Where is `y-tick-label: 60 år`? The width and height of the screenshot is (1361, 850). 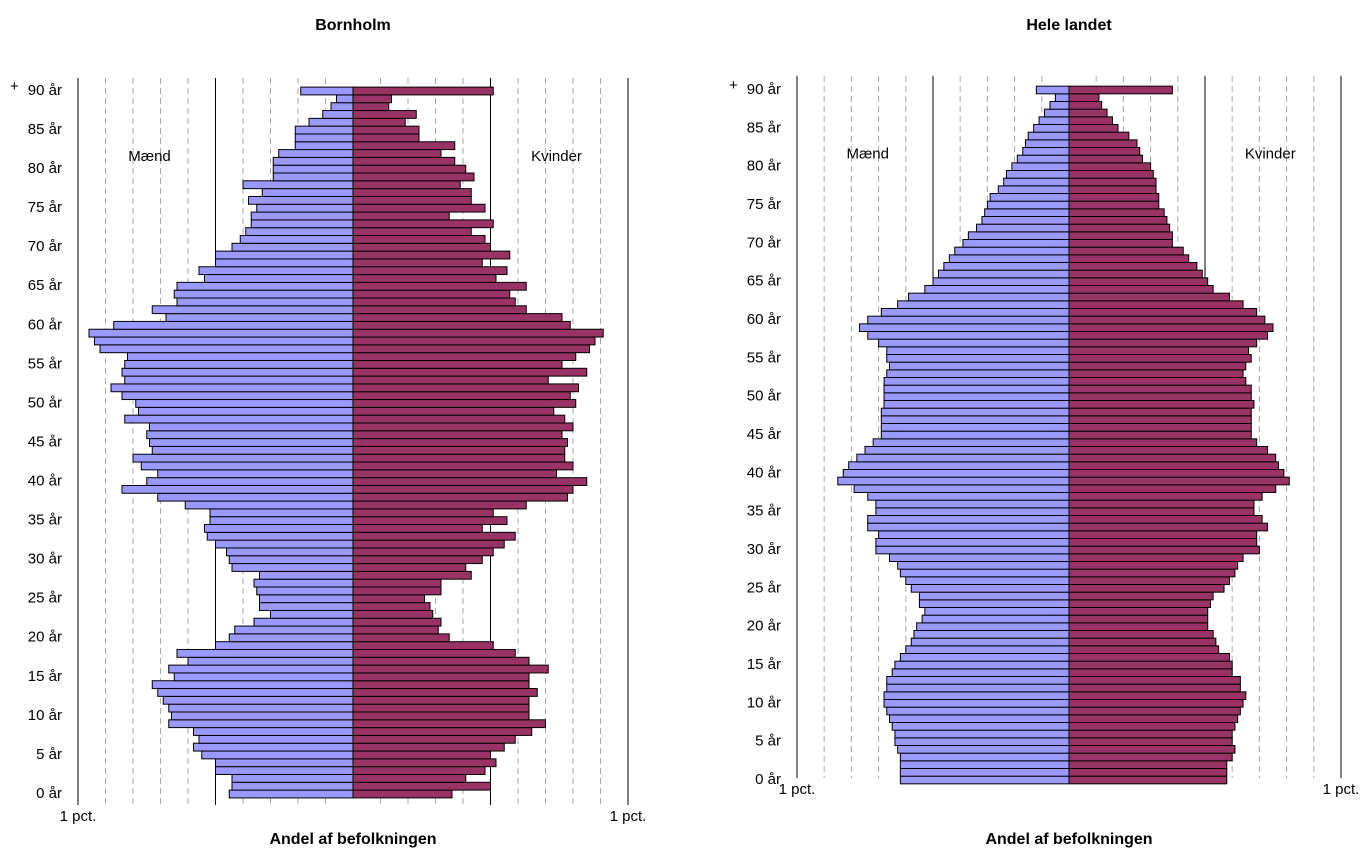
y-tick-label: 60 år is located at coordinates (45, 324).